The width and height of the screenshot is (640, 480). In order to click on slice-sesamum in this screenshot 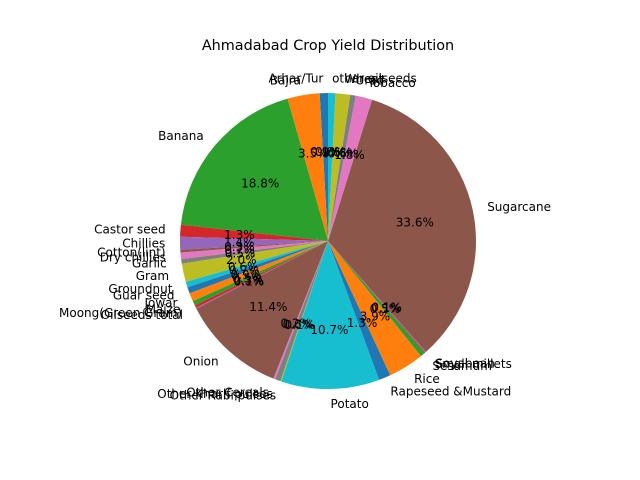, I will do `click(376, 299)`.